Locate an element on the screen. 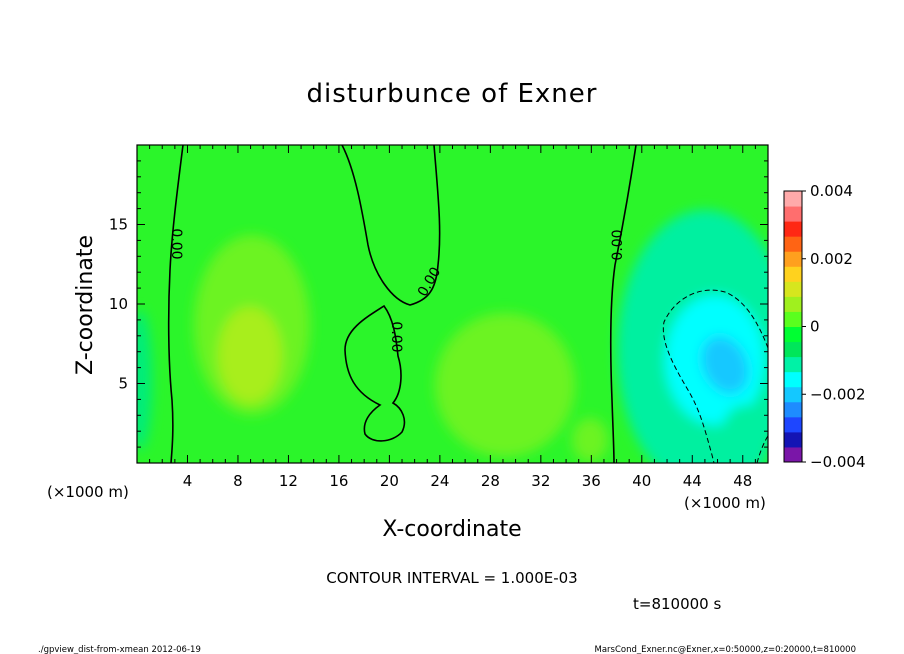 This screenshot has height=654, width=904. x-tick-label: 40 is located at coordinates (641, 481).